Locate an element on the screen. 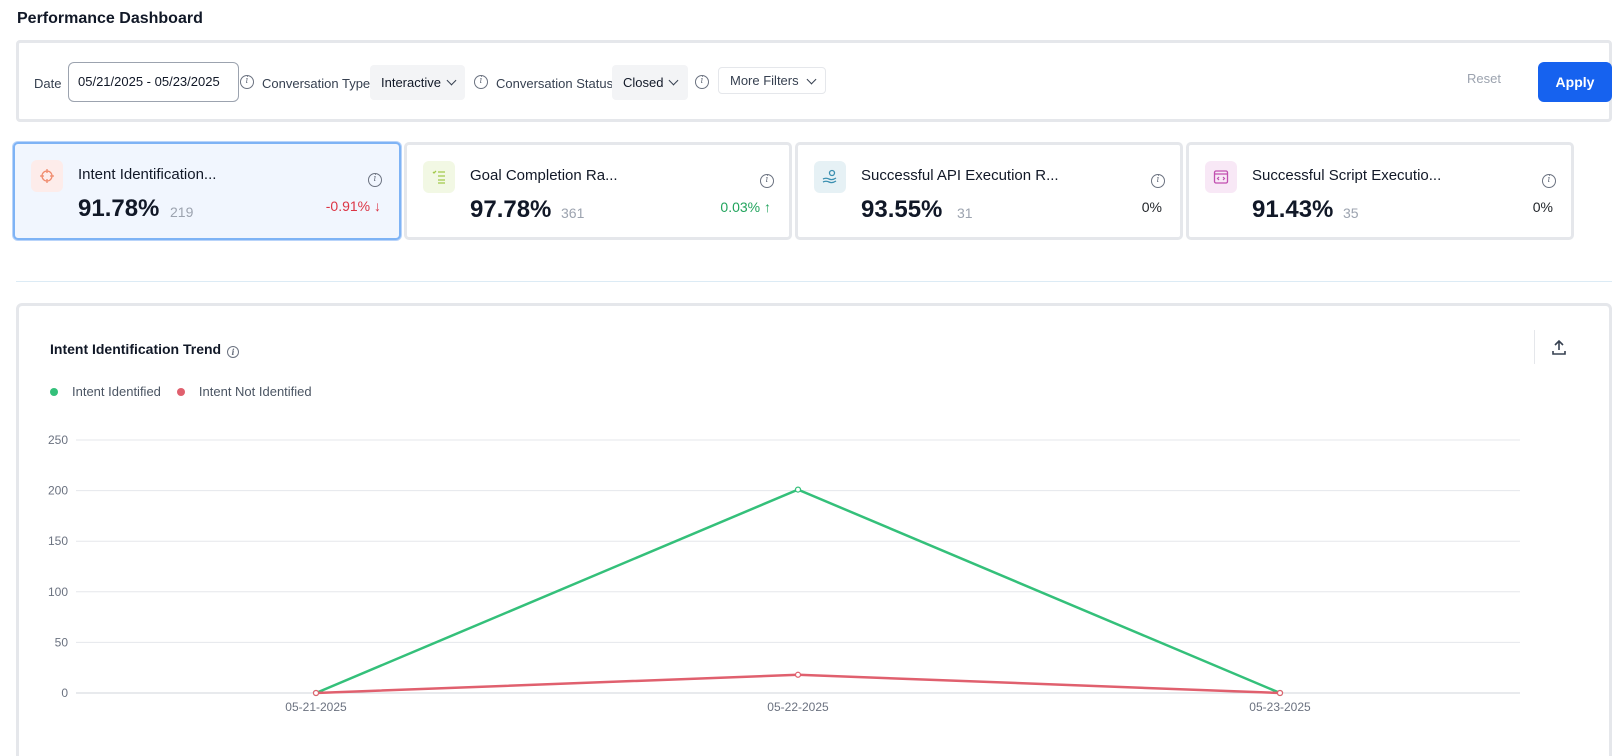  x-tick-label: 05-22-2025 is located at coordinates (798, 707).